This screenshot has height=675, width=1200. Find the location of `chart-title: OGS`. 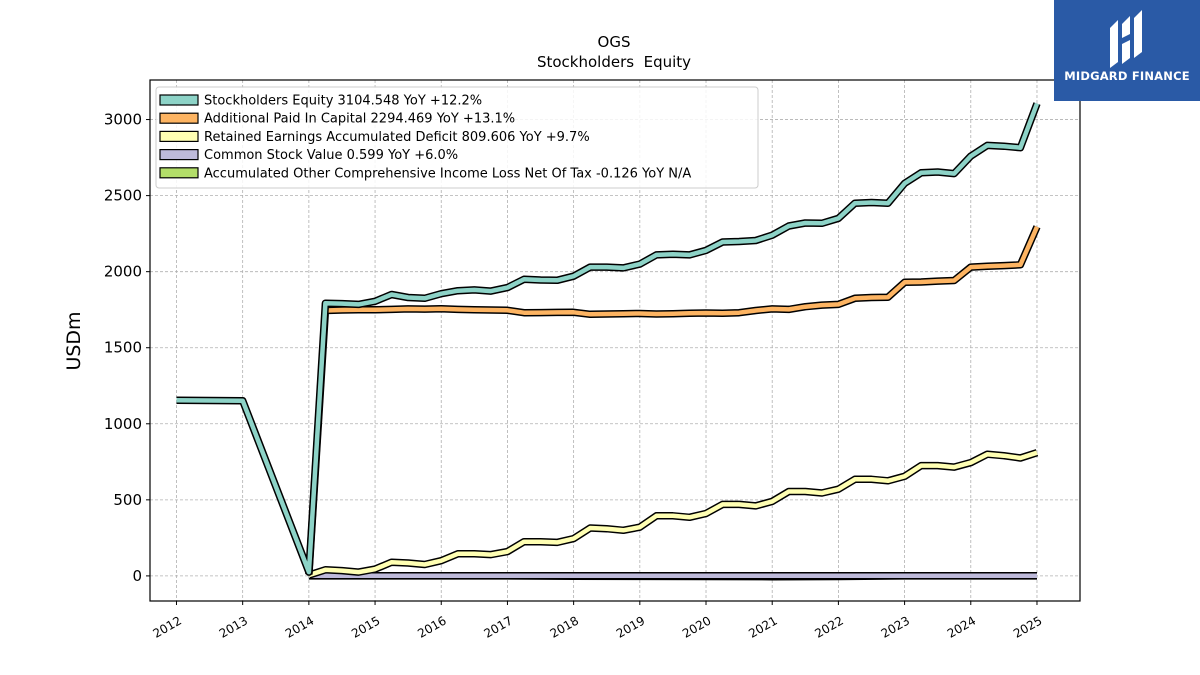

chart-title: OGS is located at coordinates (614, 42).